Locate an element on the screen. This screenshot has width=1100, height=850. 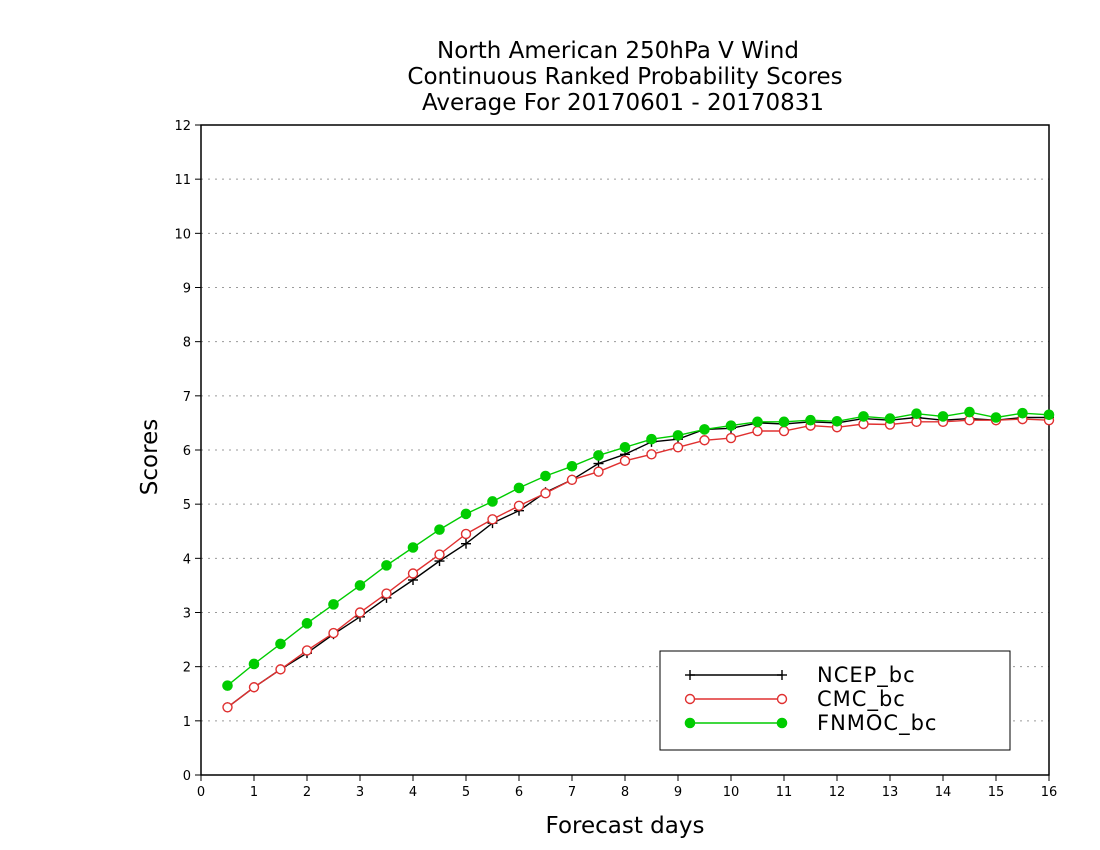
x-tick-label: 11 is located at coordinates (784, 792).